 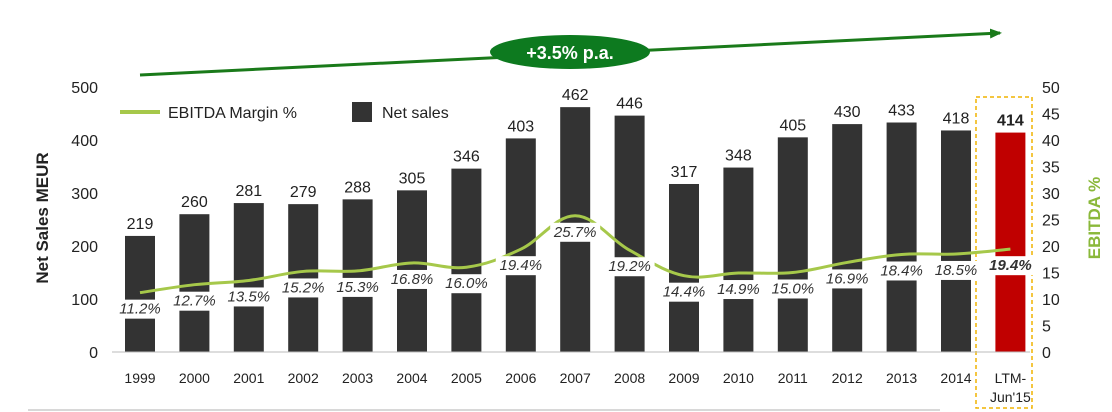 I want to click on x-tick-label: 2001, so click(x=248, y=378).